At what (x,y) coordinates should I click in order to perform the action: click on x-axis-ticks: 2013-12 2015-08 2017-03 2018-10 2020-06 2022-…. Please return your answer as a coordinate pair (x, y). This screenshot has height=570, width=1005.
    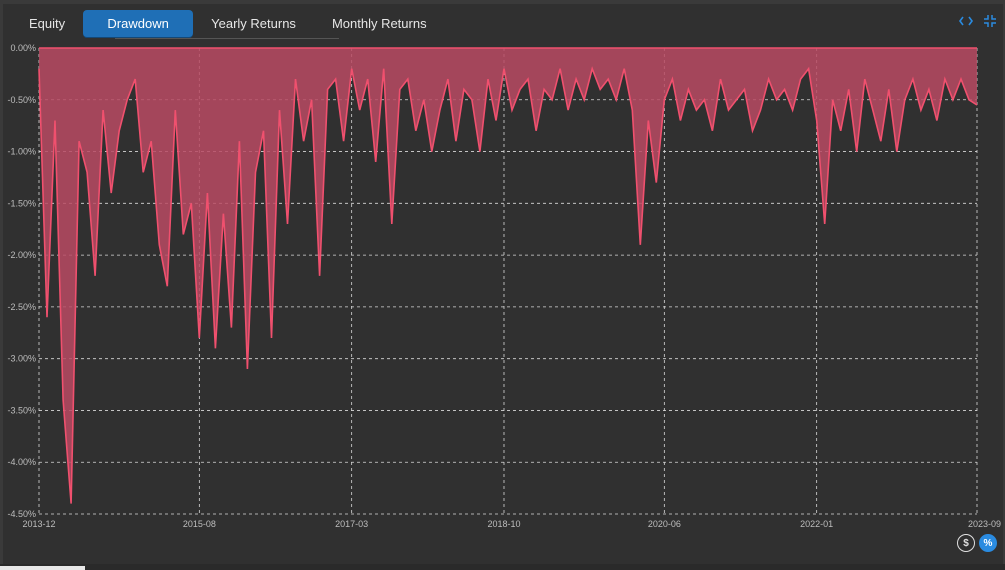
    Looking at the image, I should click on (511, 524).